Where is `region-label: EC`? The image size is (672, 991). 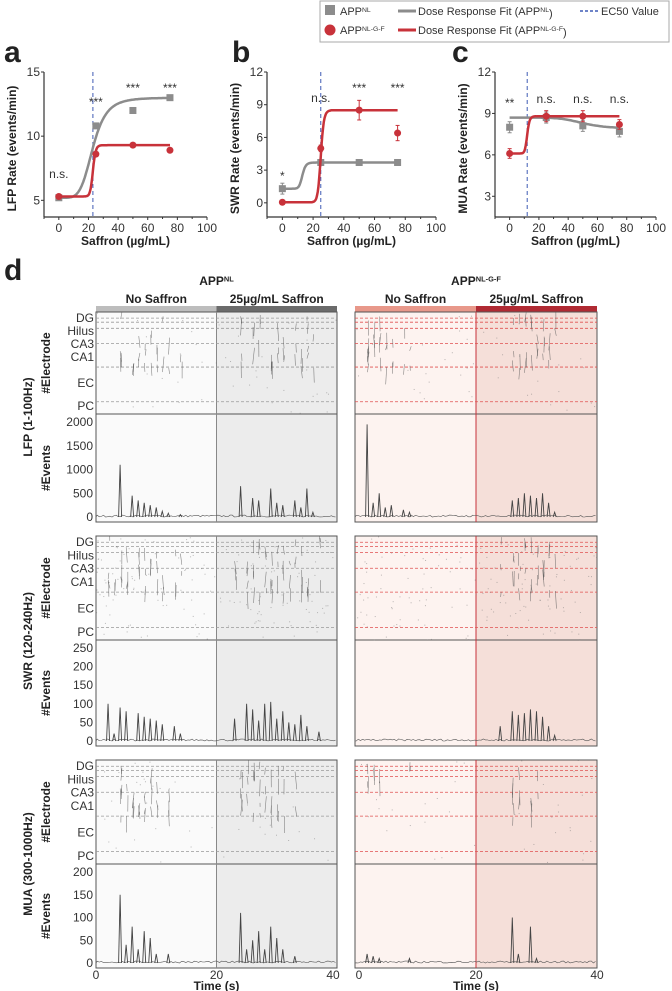 region-label: EC is located at coordinates (85, 383).